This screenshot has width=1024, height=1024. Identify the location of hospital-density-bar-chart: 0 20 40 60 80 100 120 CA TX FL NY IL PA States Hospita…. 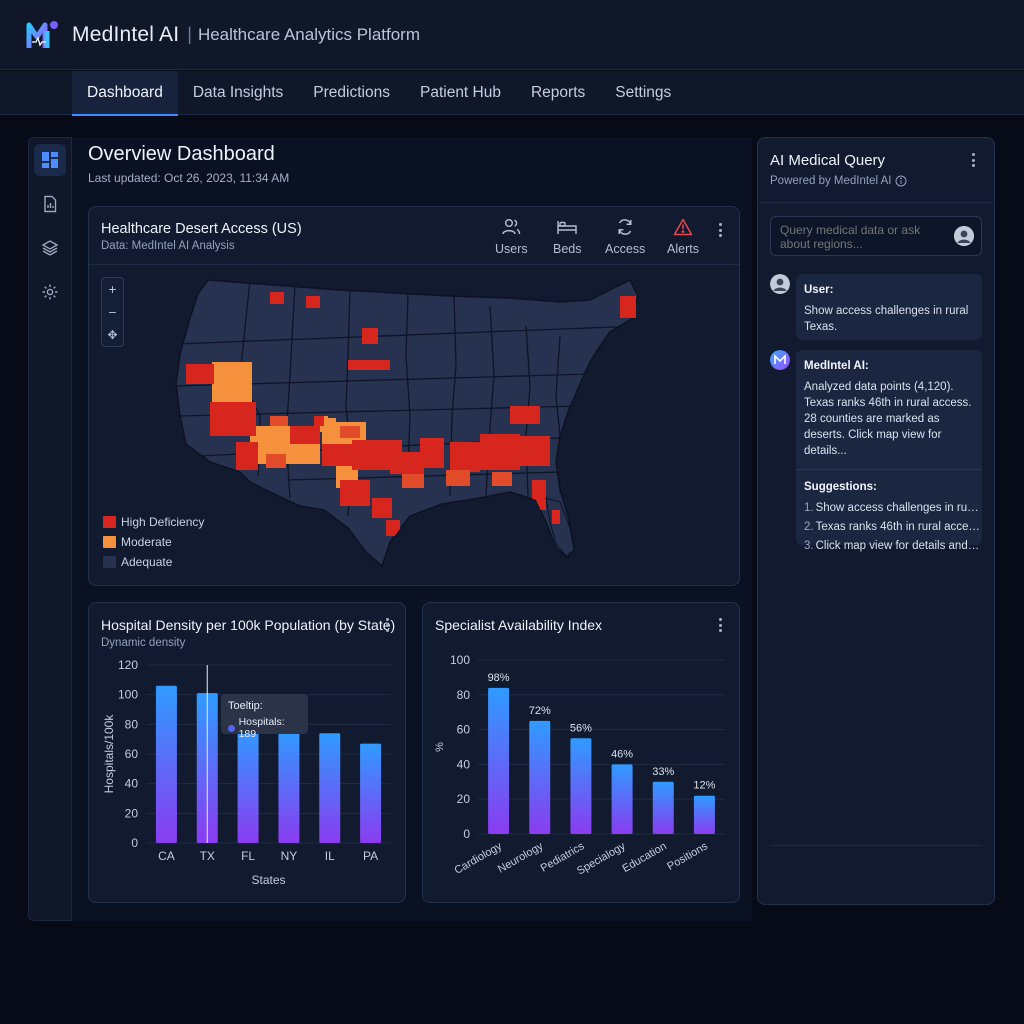
(246, 772).